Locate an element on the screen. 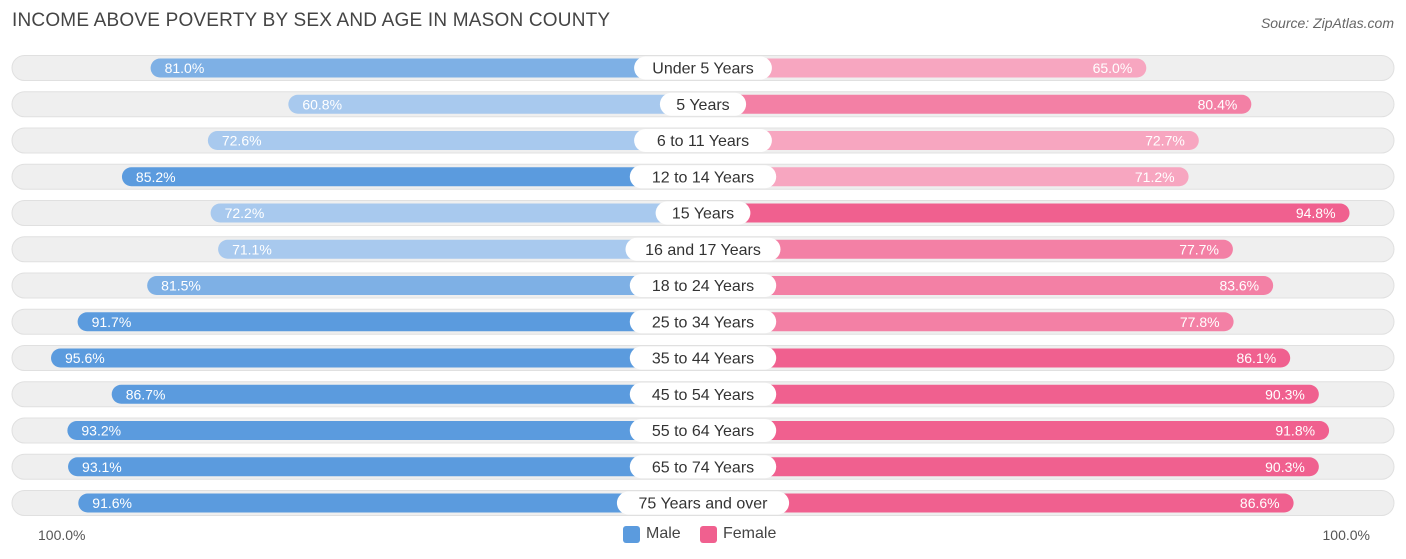 The image size is (1406, 559). legend-item-male: Male is located at coordinates (652, 534).